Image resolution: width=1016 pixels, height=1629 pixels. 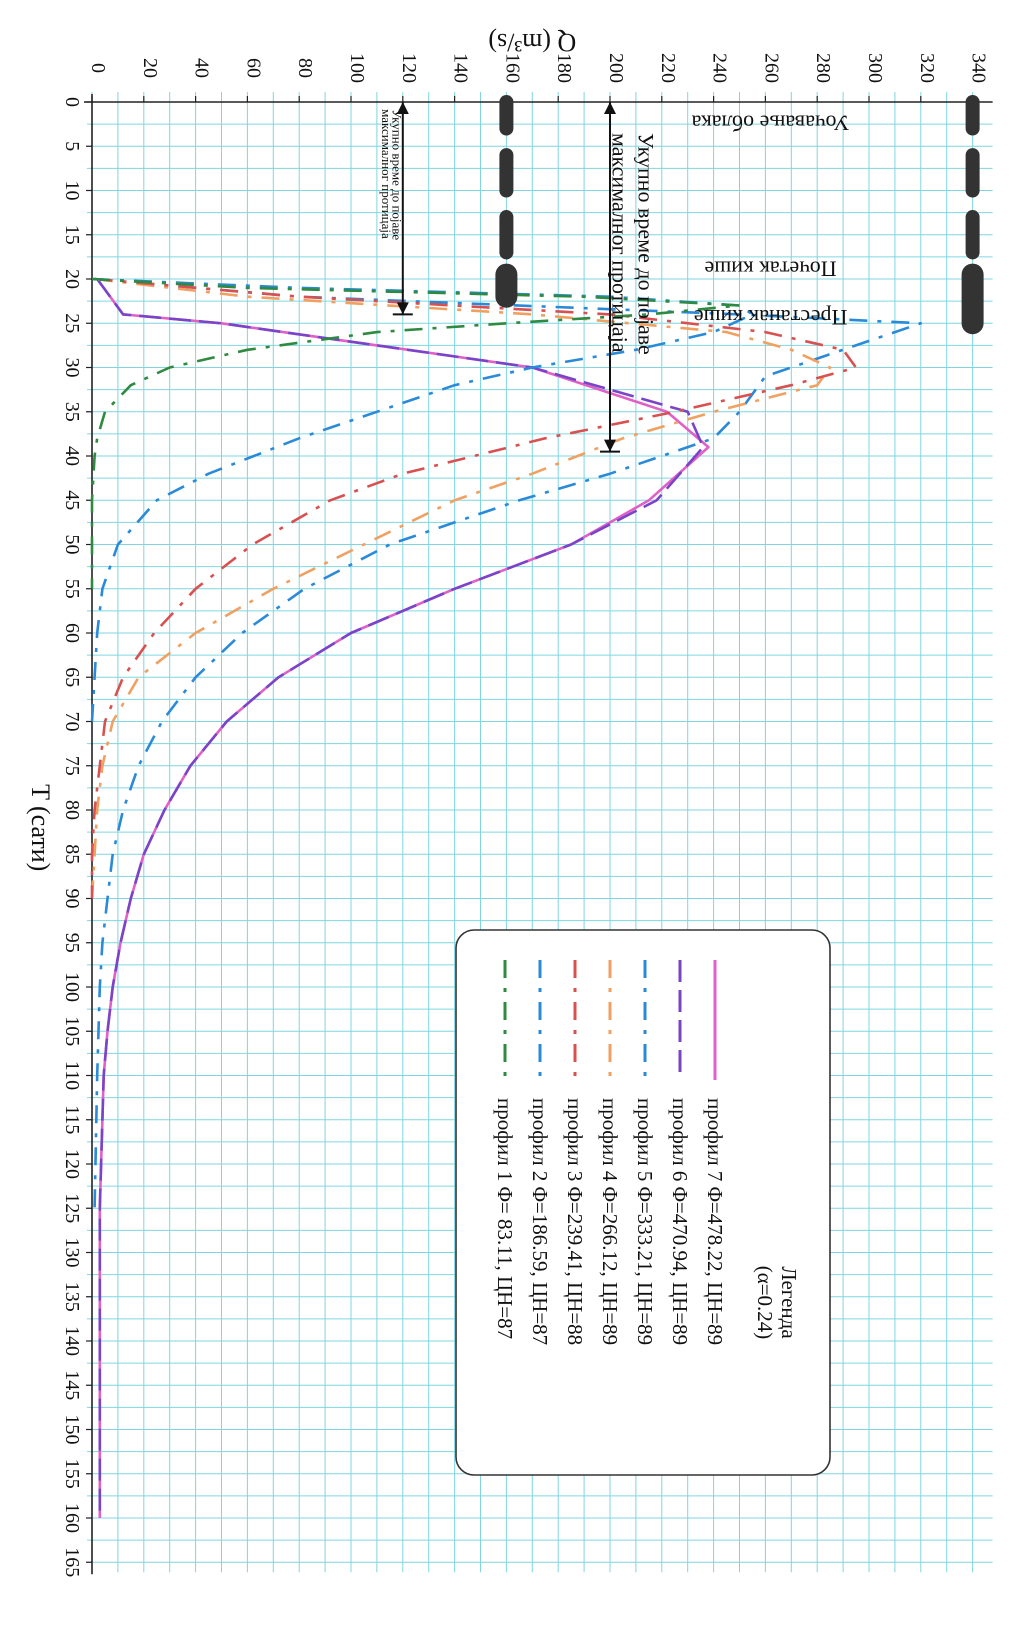 What do you see at coordinates (720, 68) in the screenshot?
I see `tick-label-q: 240` at bounding box center [720, 68].